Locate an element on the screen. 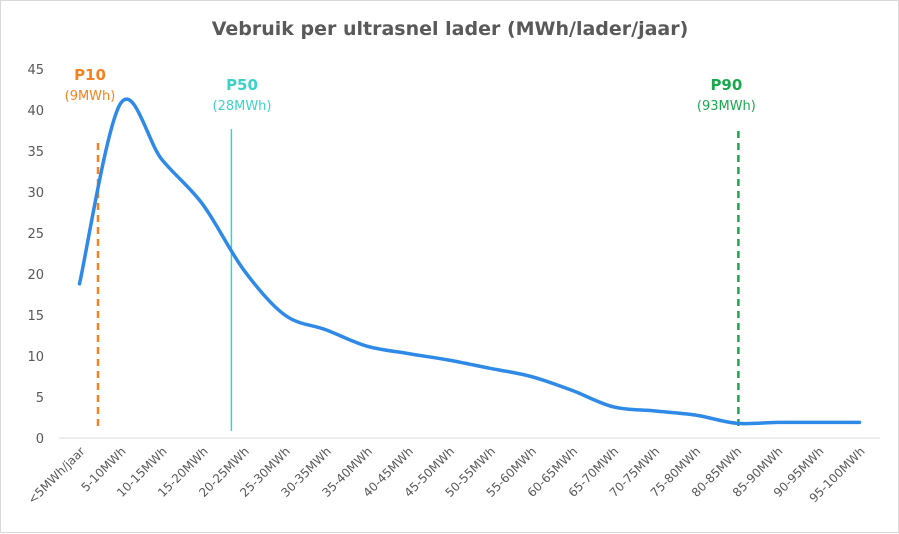 This screenshot has height=534, width=899. marker-value-p10: (9MWh) is located at coordinates (90, 96).